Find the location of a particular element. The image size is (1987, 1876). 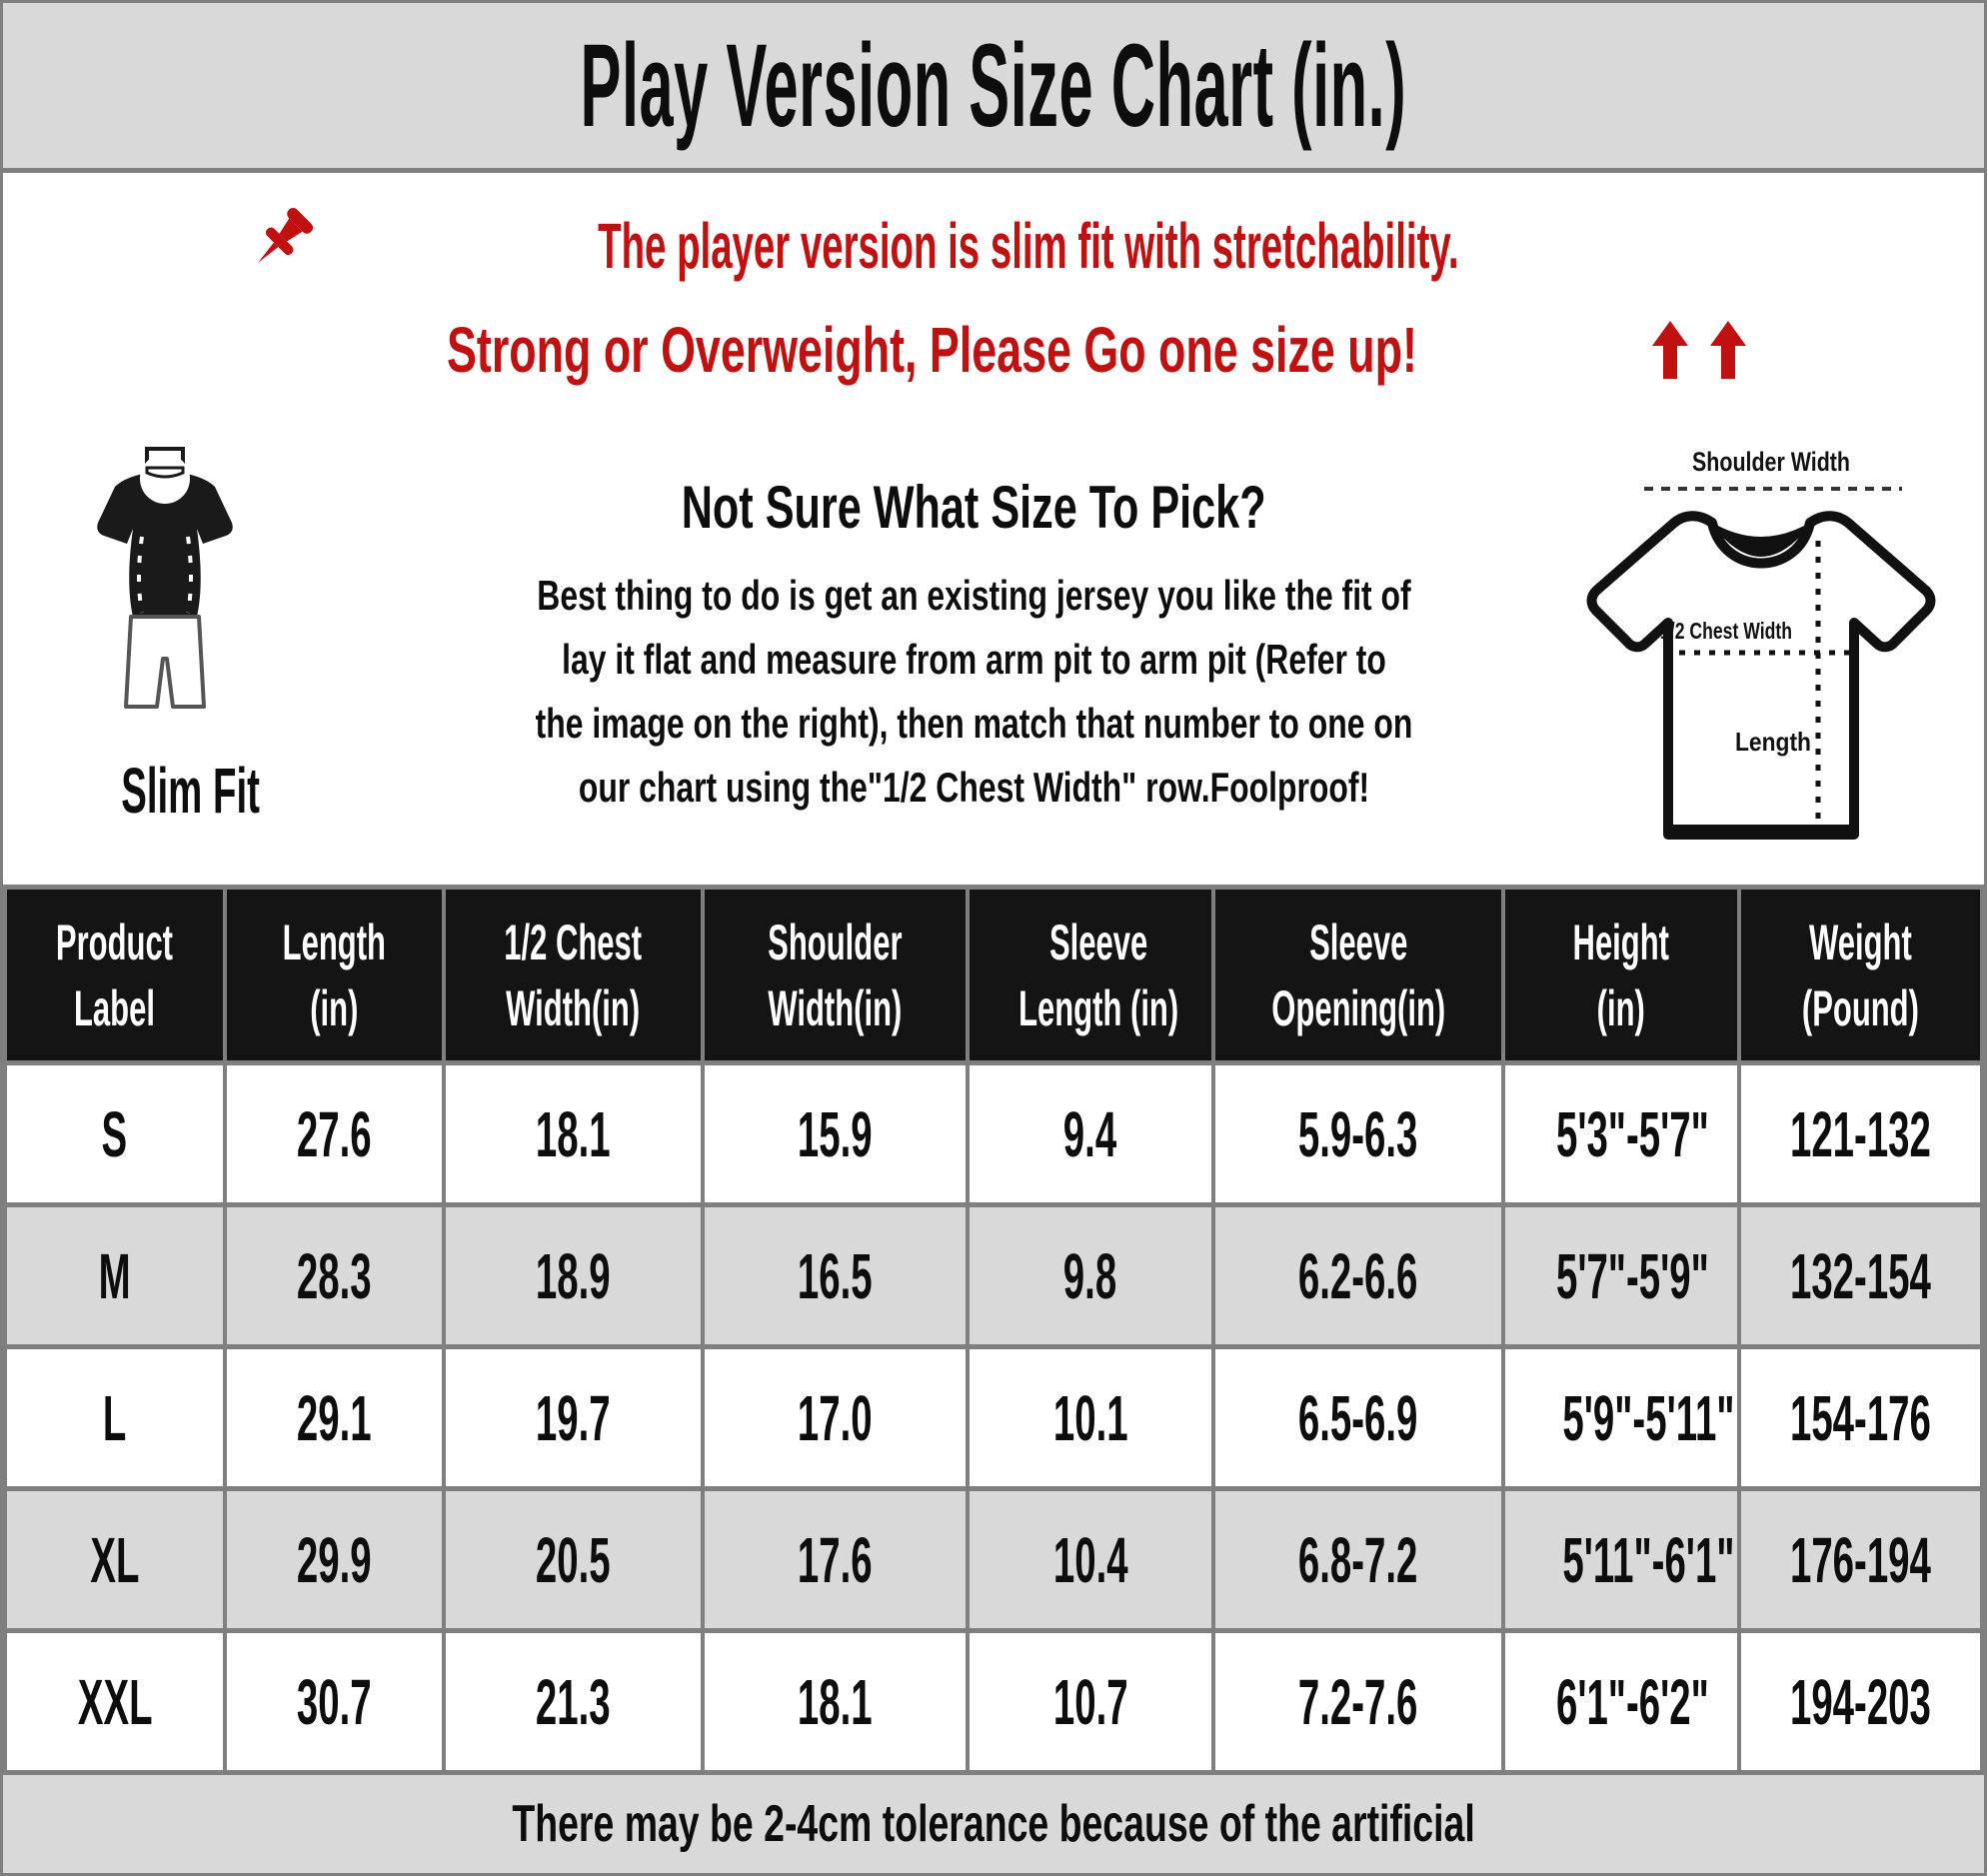

size-cell: 176-194 is located at coordinates (1860, 1559).